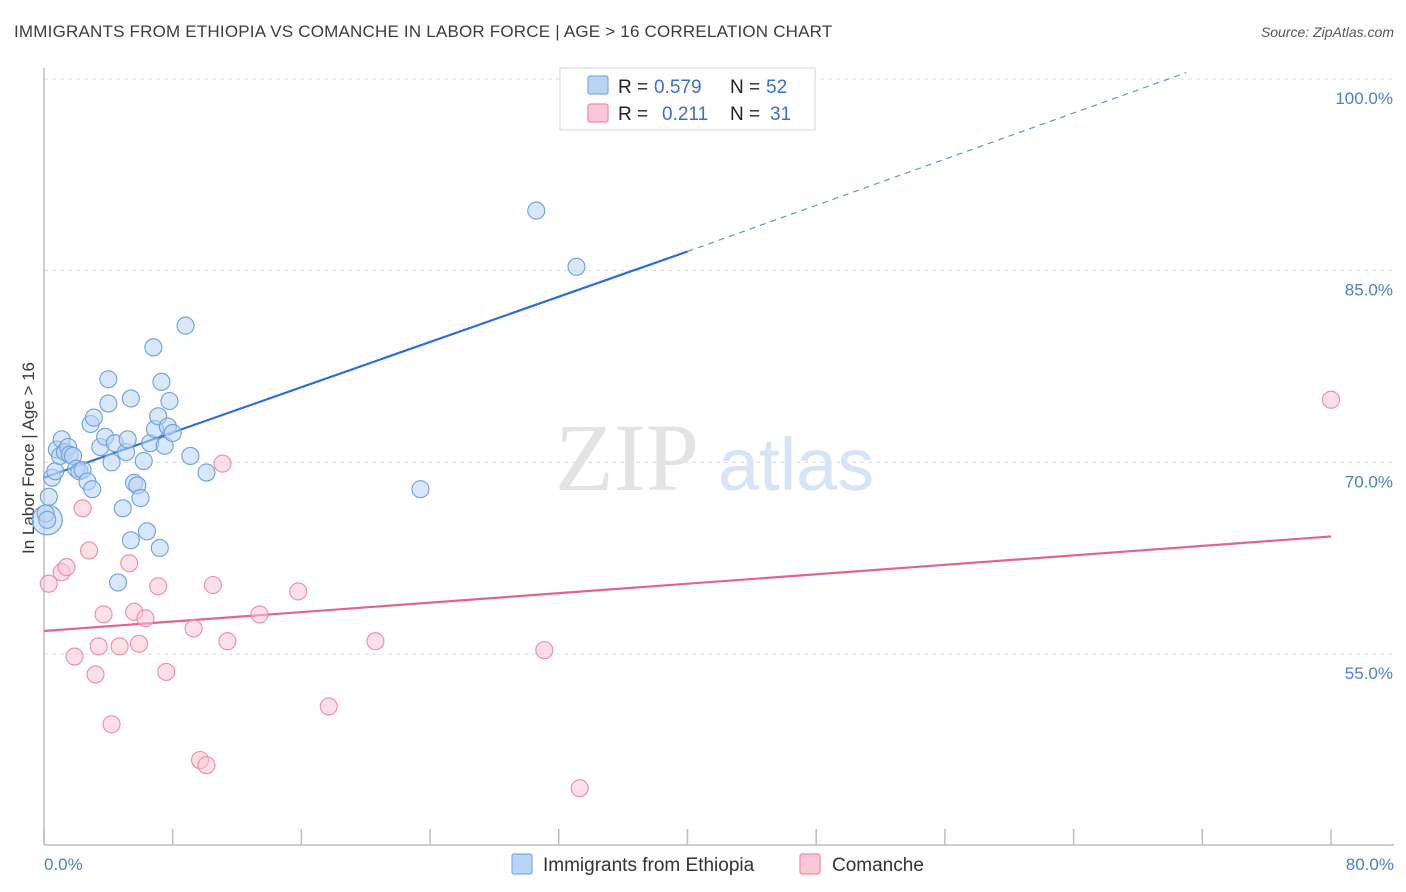  I want to click on x-ticks, so click(687, 837).